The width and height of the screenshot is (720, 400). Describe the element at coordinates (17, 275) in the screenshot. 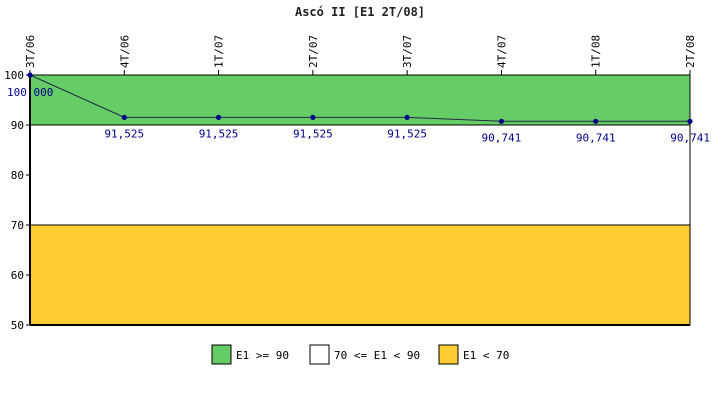

I see `y-tick-label: 60` at that location.